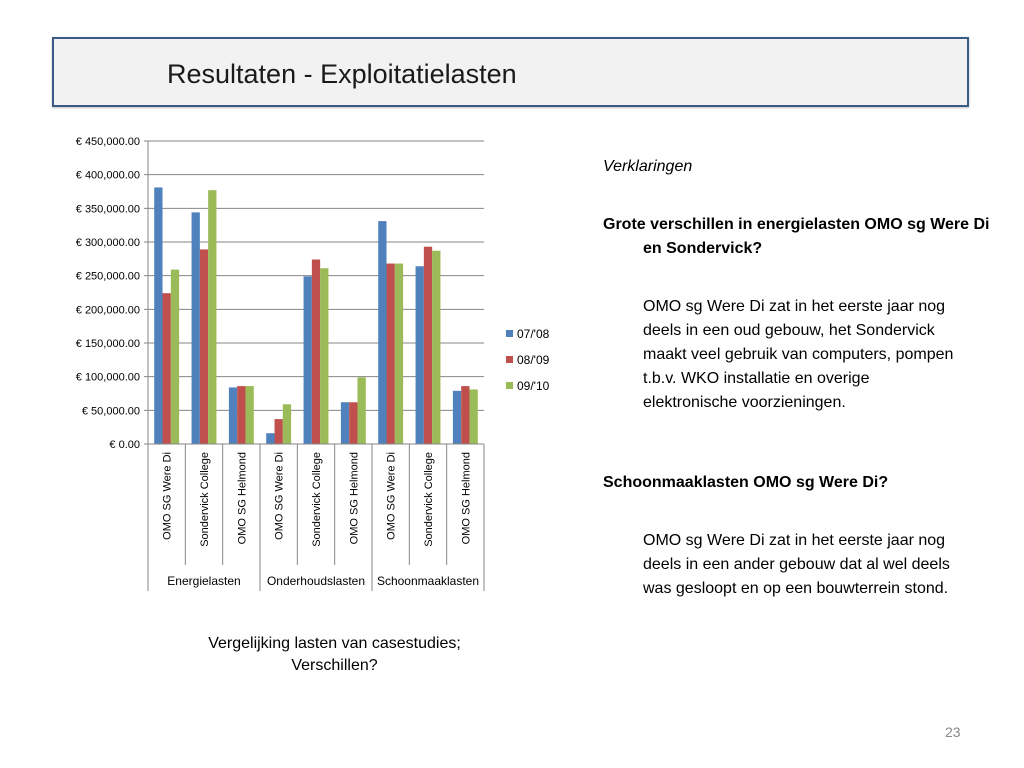  I want to click on y-tick-label: € 300,000.00, so click(108, 243).